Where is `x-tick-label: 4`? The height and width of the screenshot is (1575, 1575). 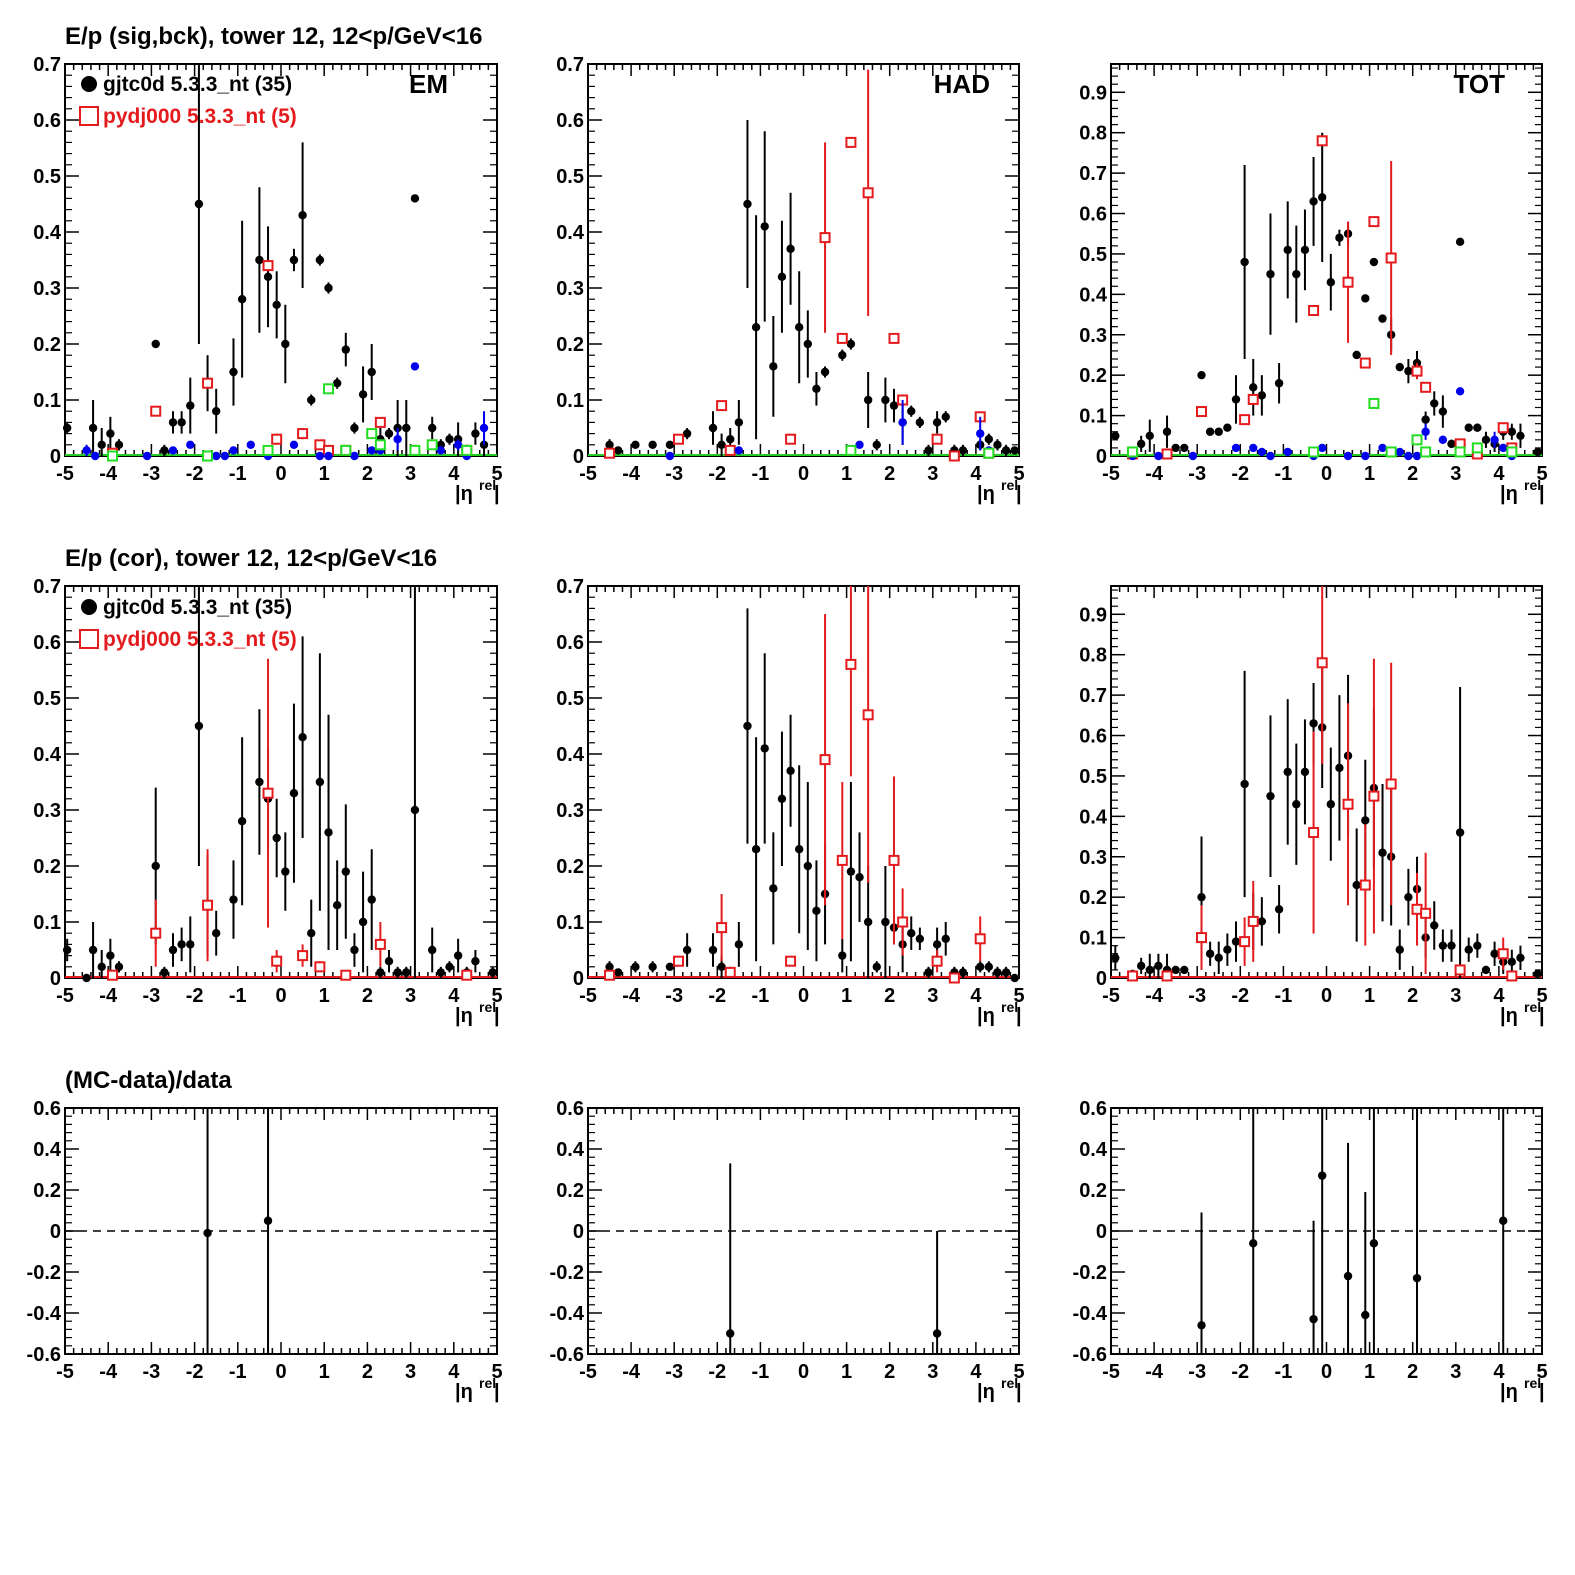
x-tick-label: 4 is located at coordinates (976, 996).